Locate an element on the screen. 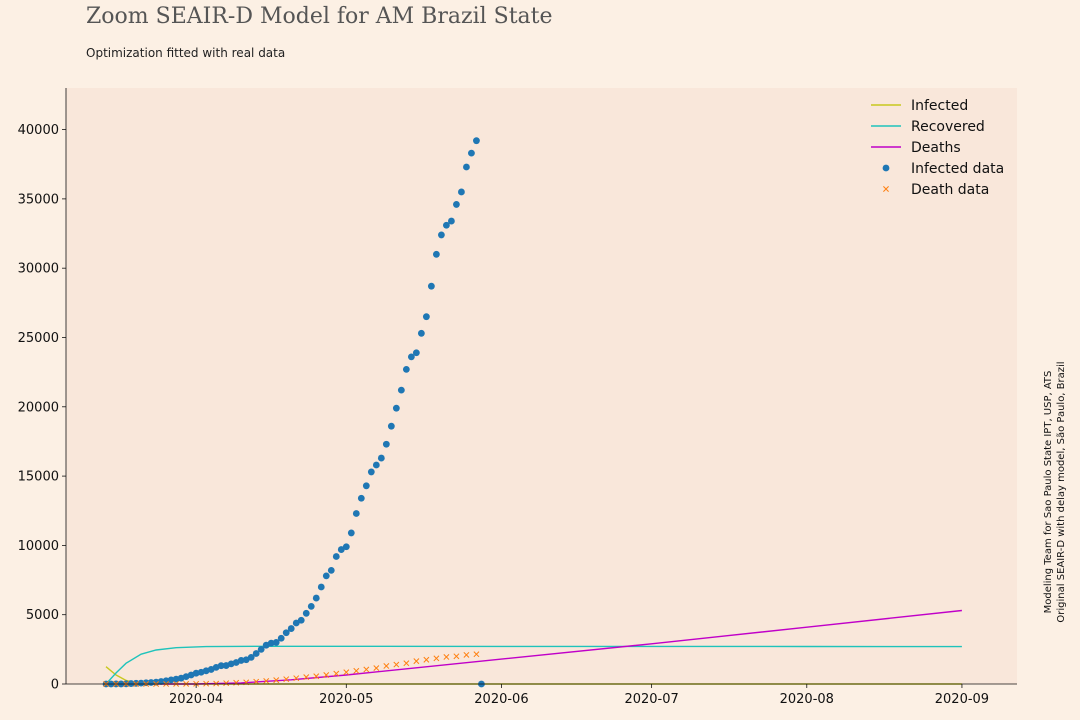 This screenshot has height=720, width=1080. series-line-recovered is located at coordinates (533, 665).